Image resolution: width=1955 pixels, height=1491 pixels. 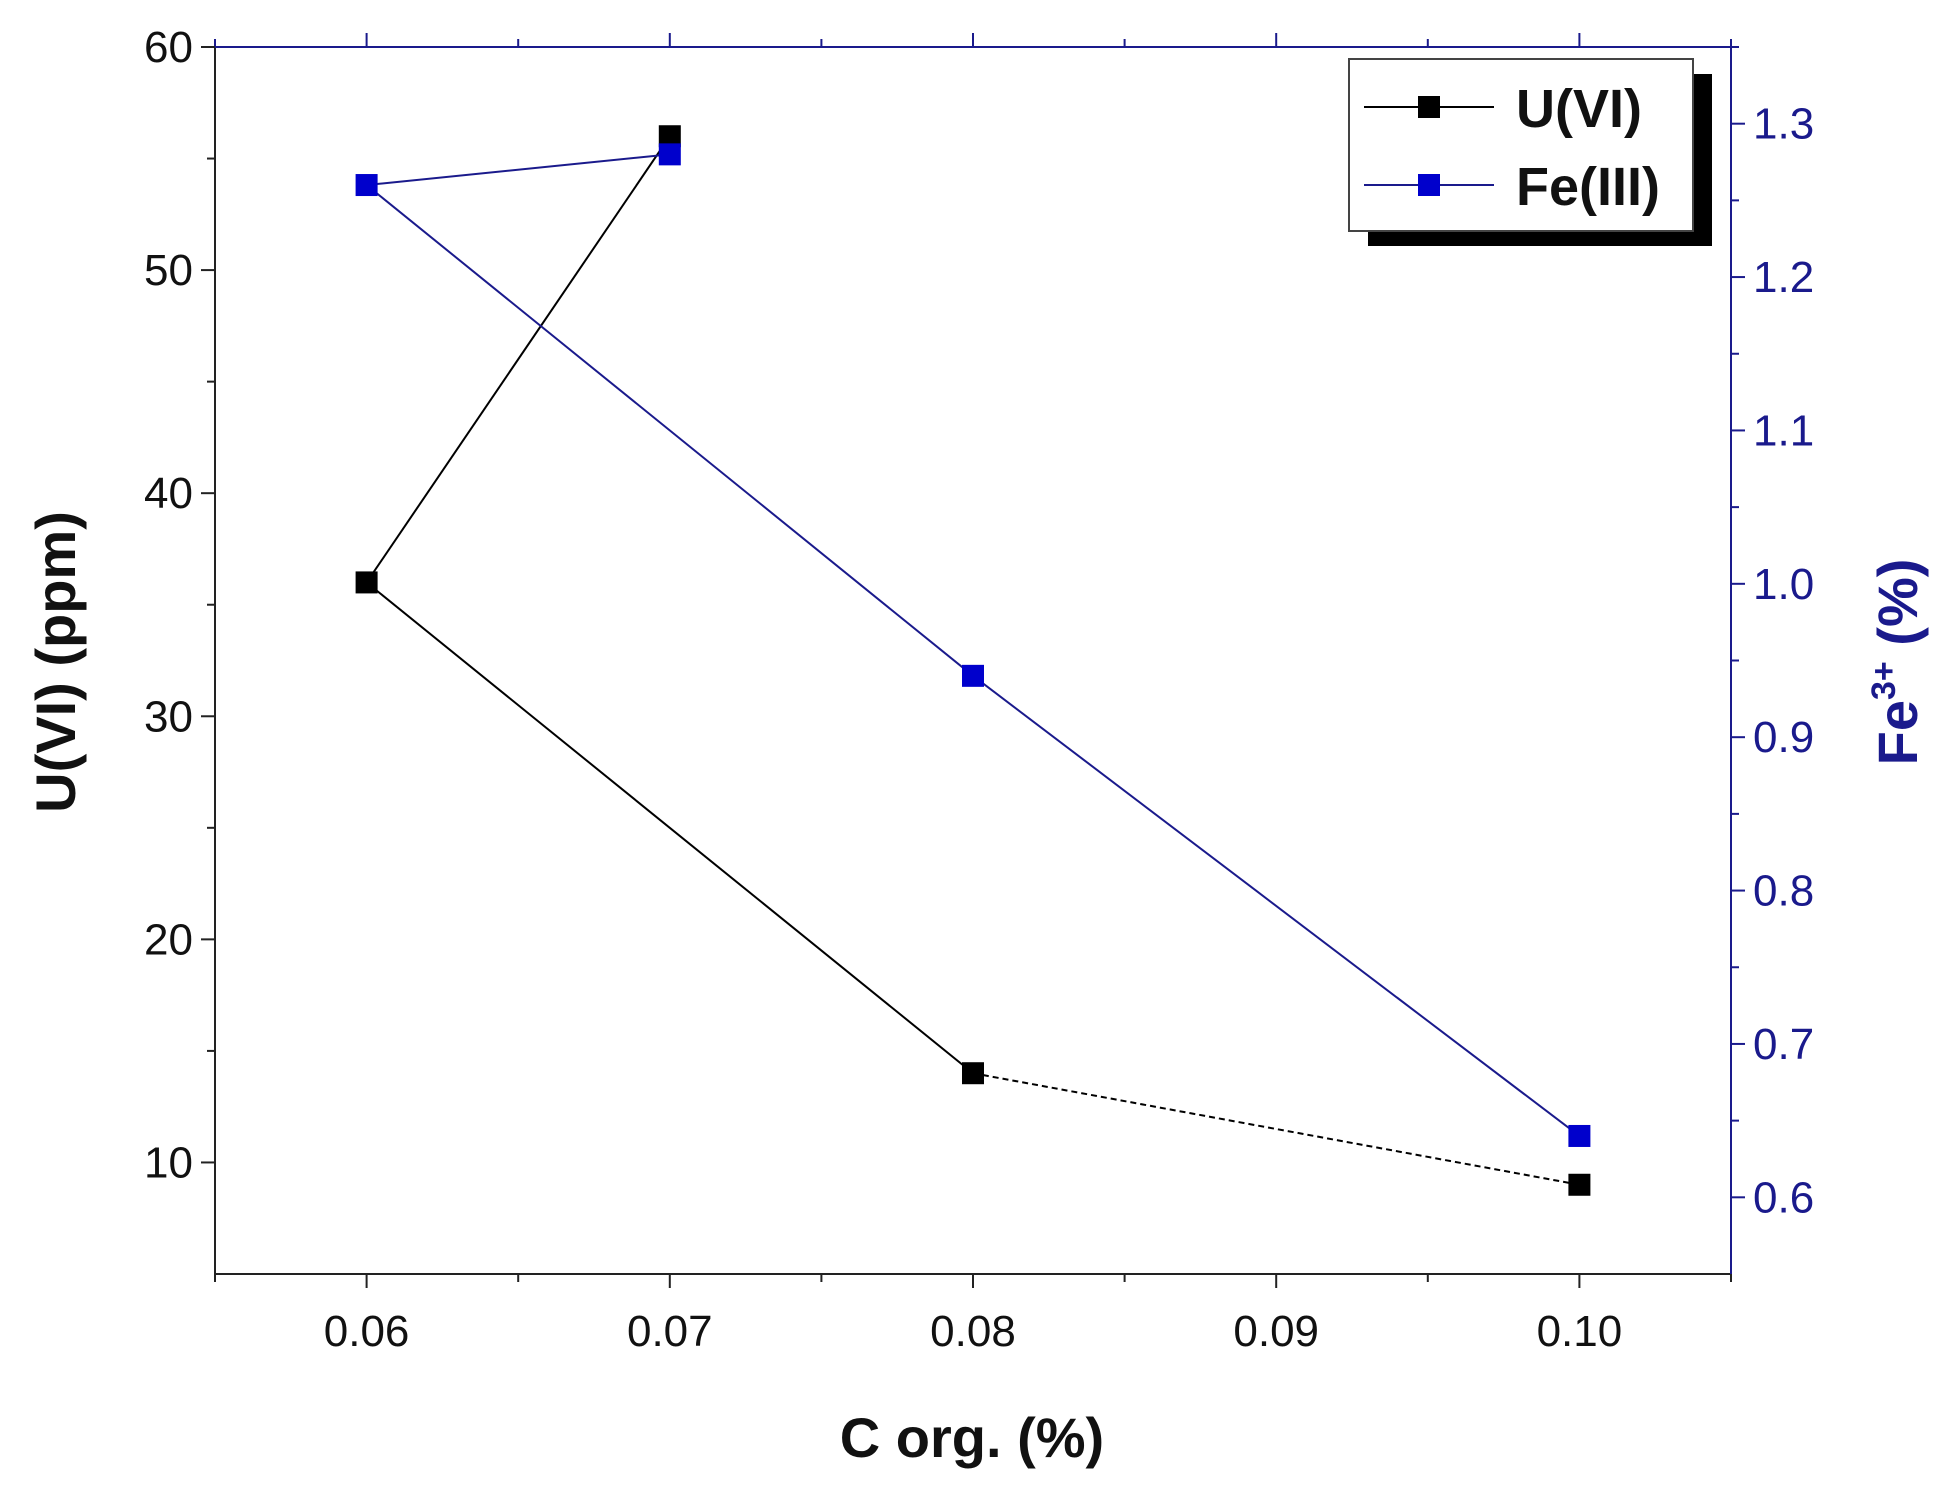 What do you see at coordinates (1429, 185) in the screenshot?
I see `legend-marker-fe` at bounding box center [1429, 185].